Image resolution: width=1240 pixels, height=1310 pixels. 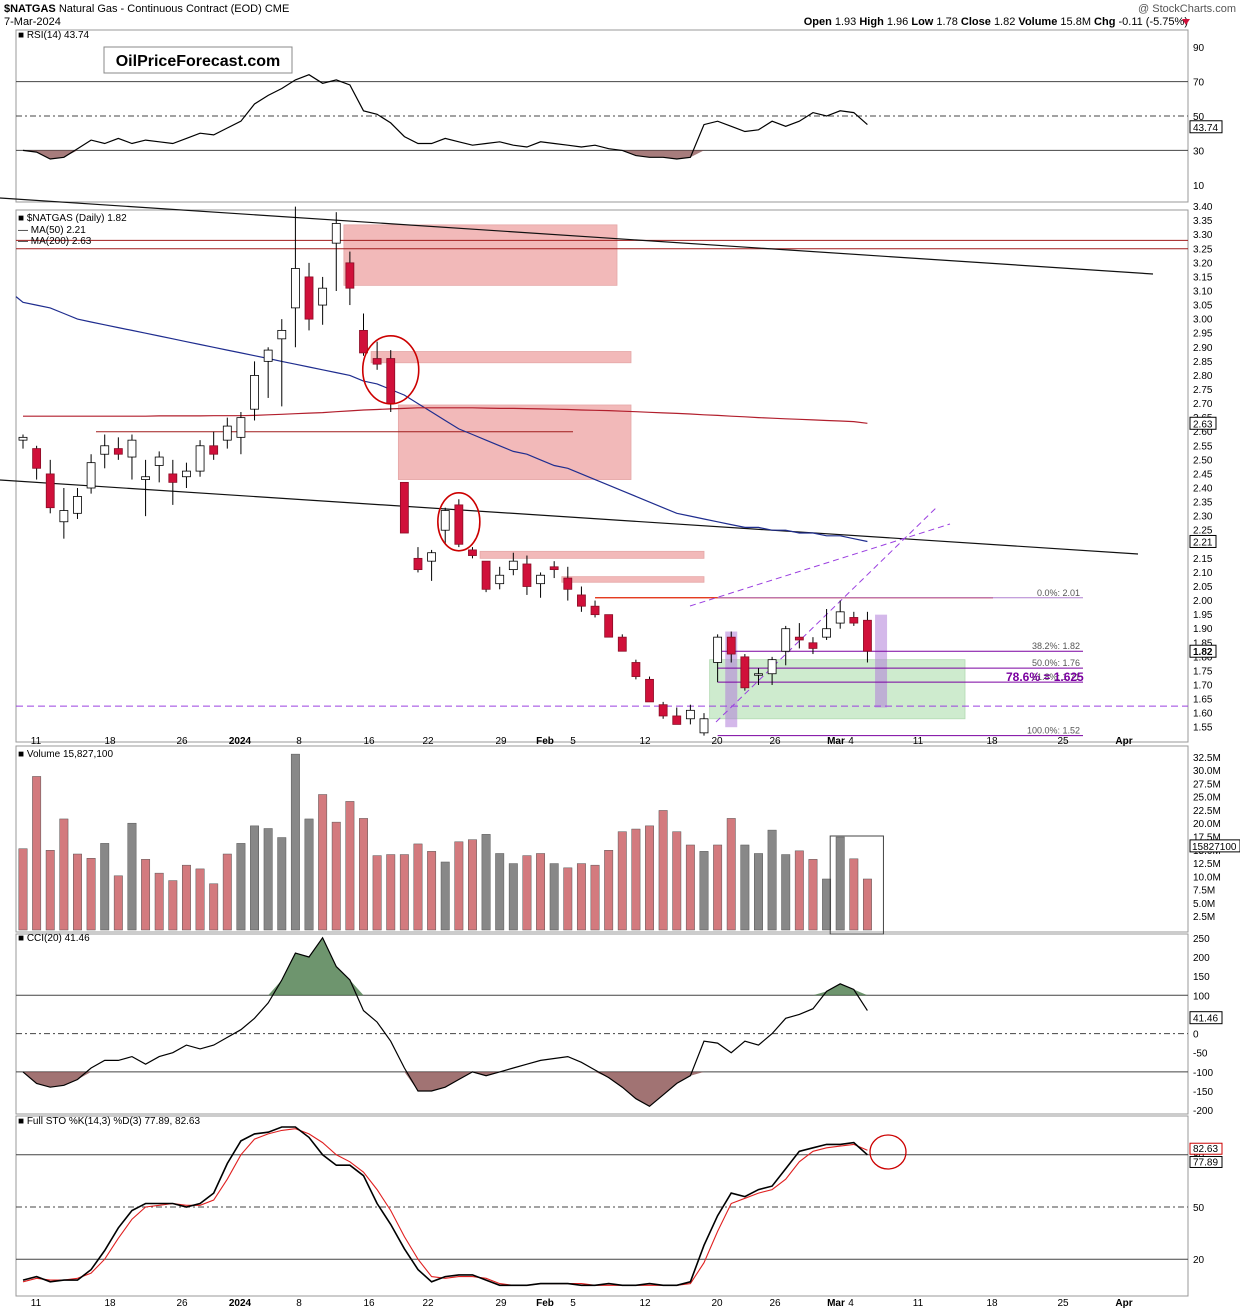 What do you see at coordinates (1207, 798) in the screenshot?
I see `volume-tick-label: 25.0M` at bounding box center [1207, 798].